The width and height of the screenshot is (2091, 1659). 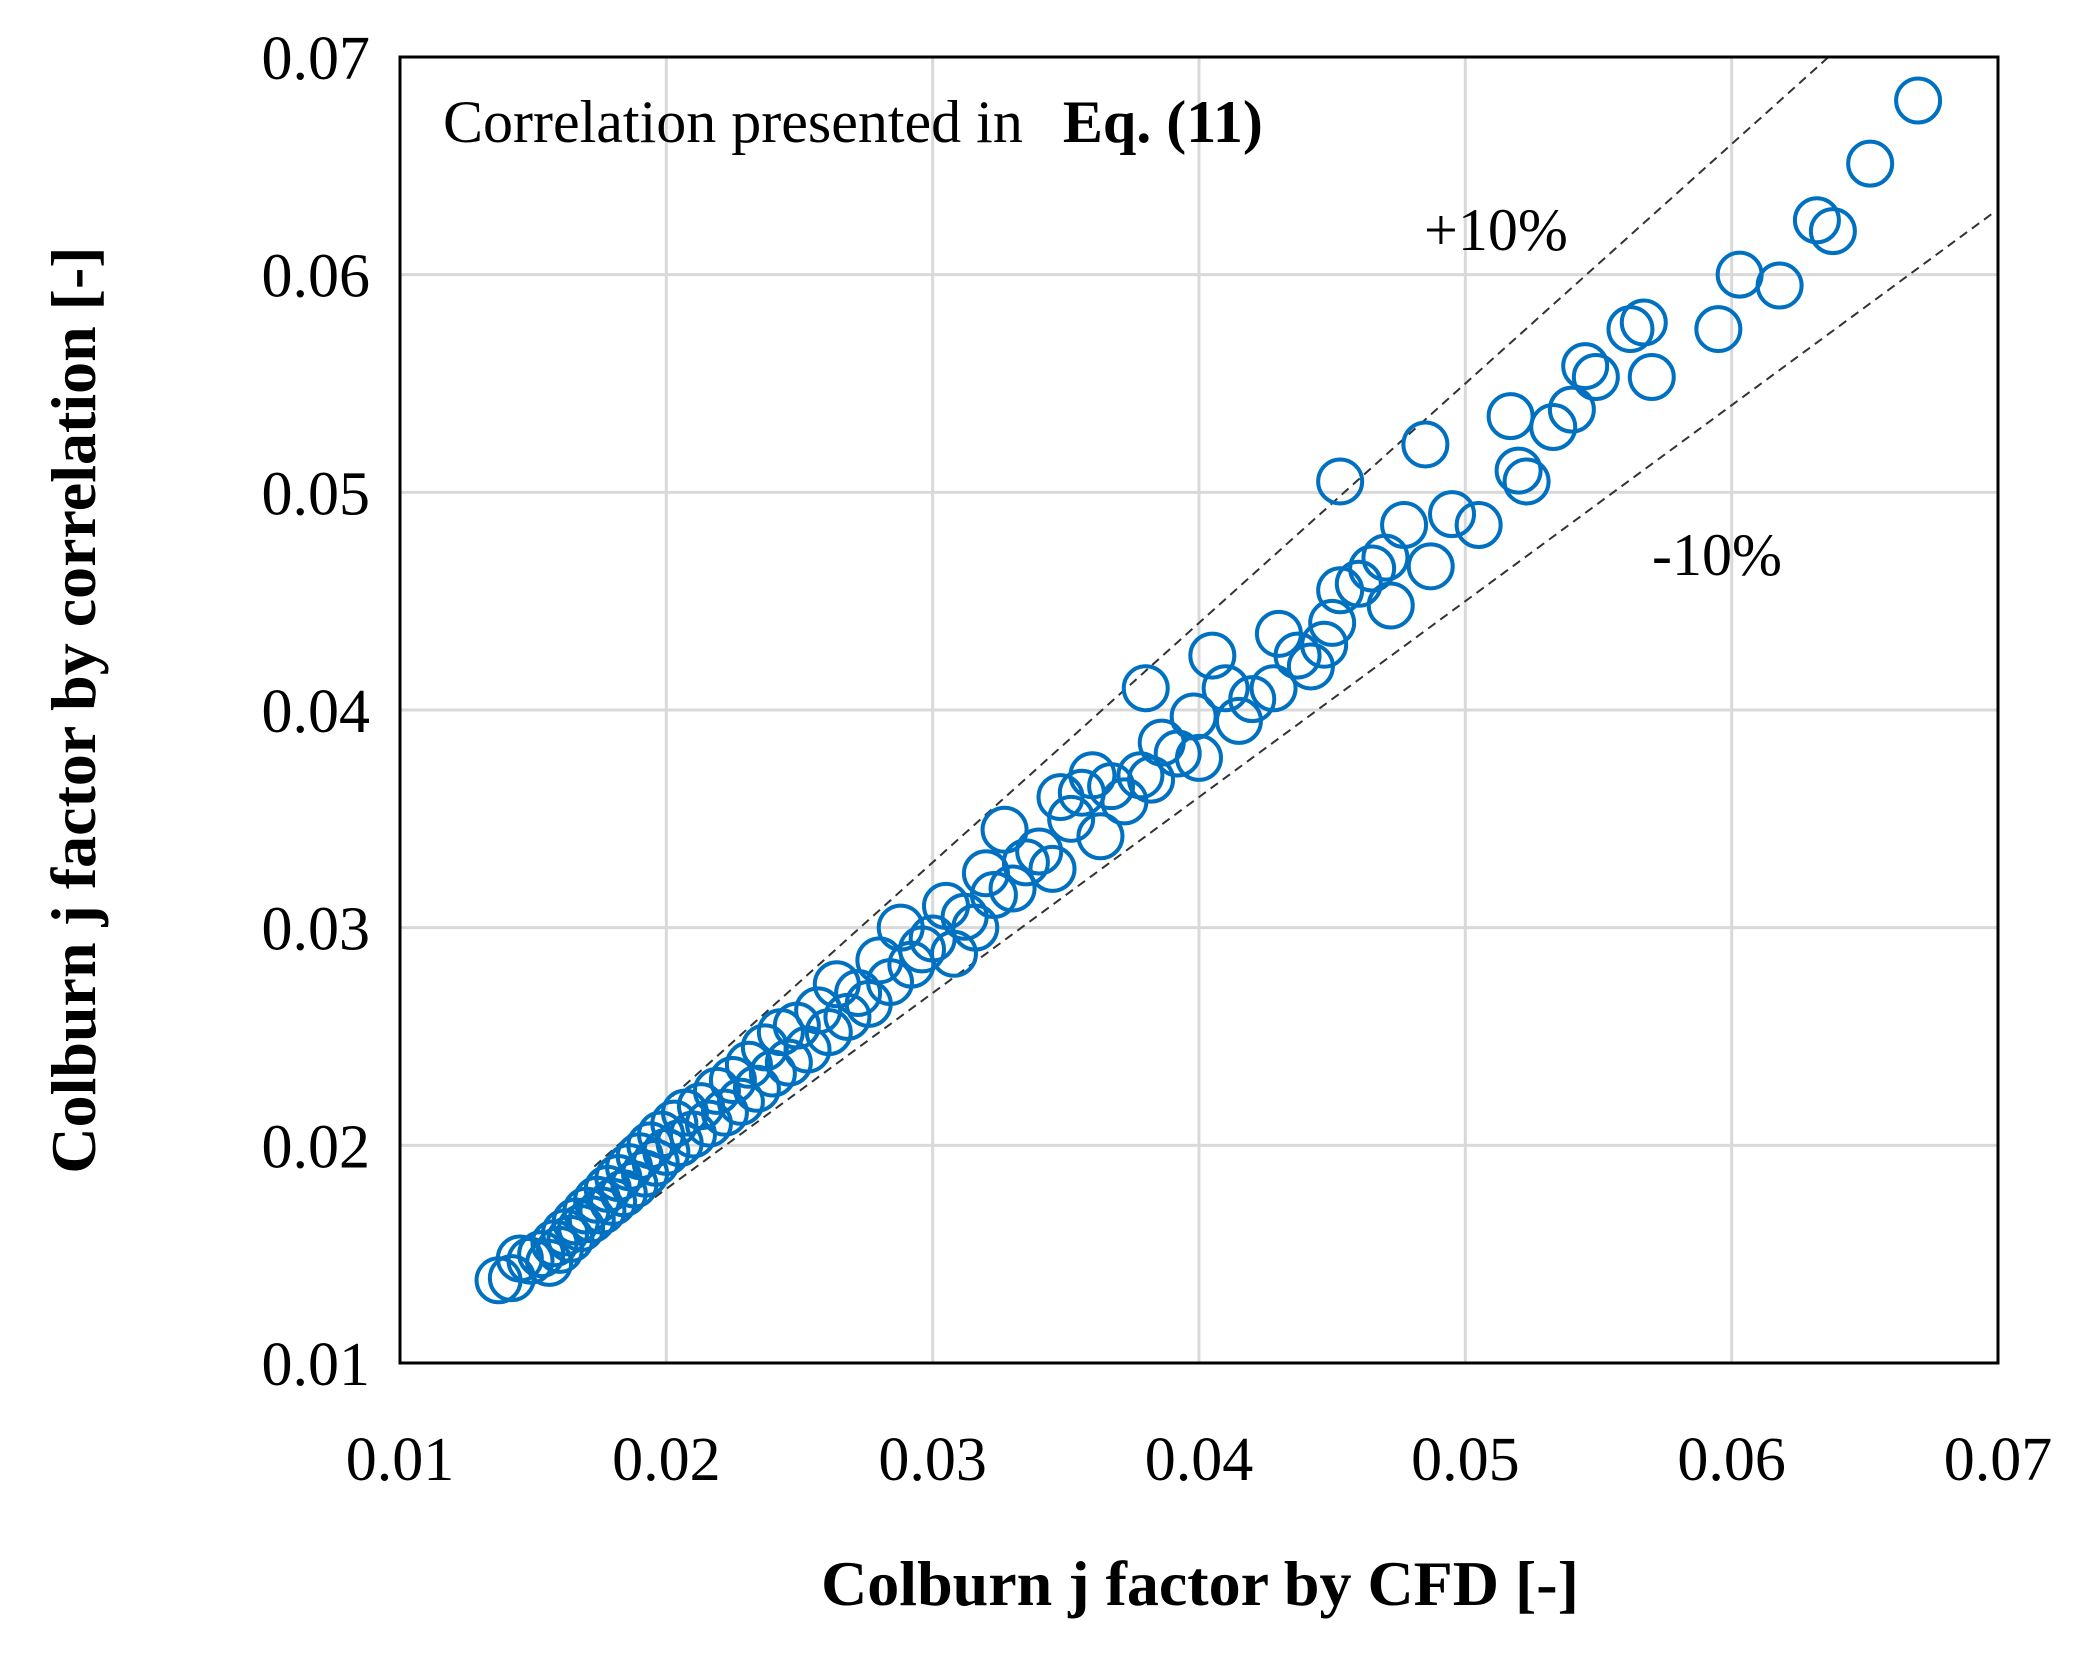 I want to click on x-tick-label: 0.07, so click(x=1998, y=1460).